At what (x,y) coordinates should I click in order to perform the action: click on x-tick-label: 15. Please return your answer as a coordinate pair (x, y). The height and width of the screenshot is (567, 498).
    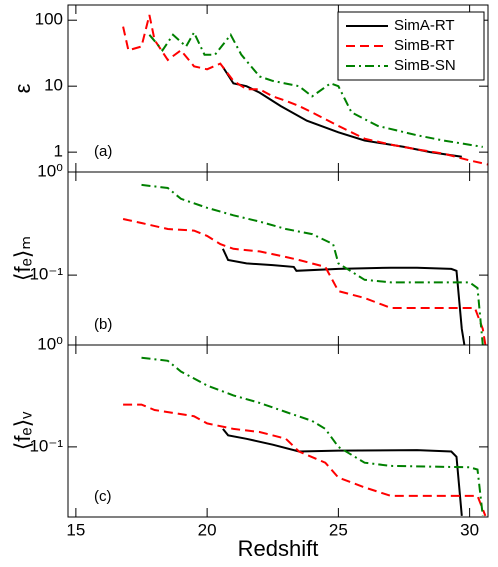
    Looking at the image, I should click on (75, 529).